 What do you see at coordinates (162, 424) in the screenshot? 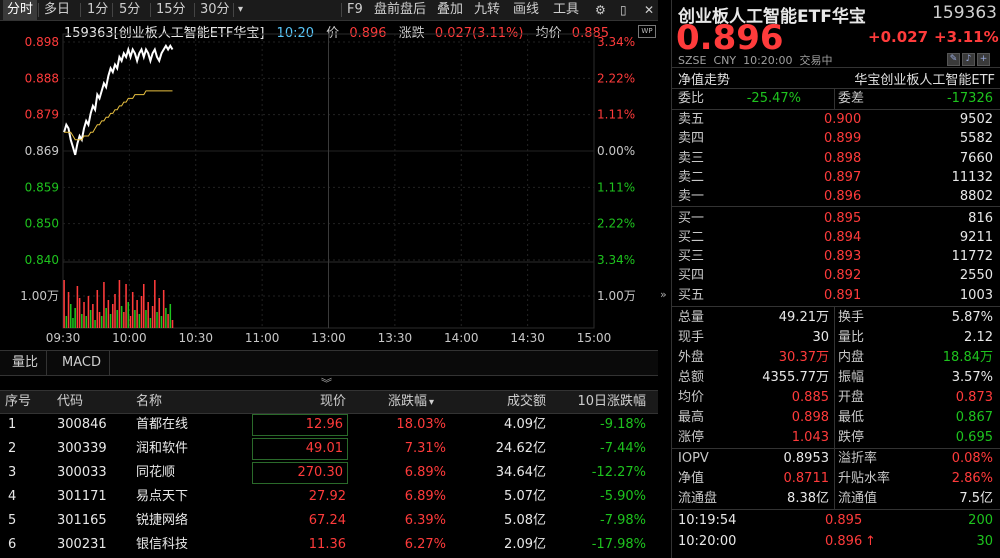
I see `row-name: 首都在线` at bounding box center [162, 424].